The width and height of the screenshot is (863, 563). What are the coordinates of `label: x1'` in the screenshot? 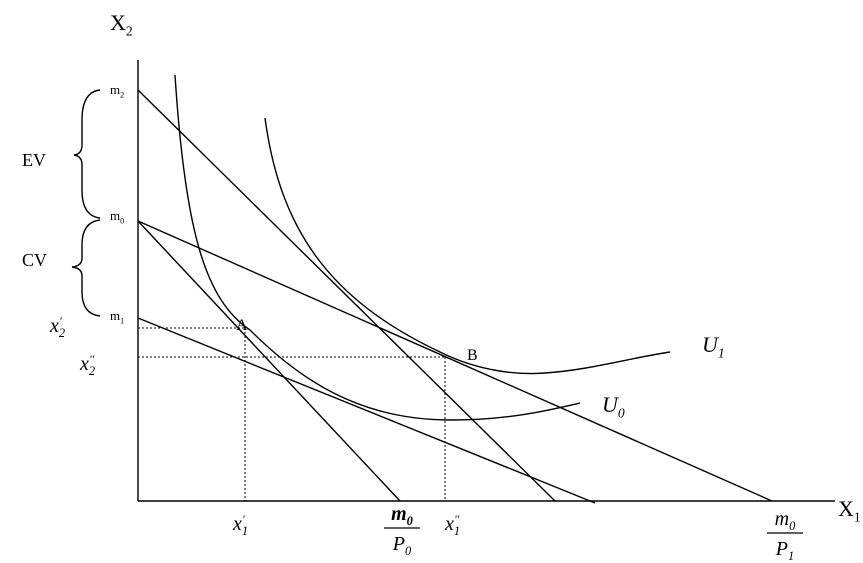 It's located at (240, 525).